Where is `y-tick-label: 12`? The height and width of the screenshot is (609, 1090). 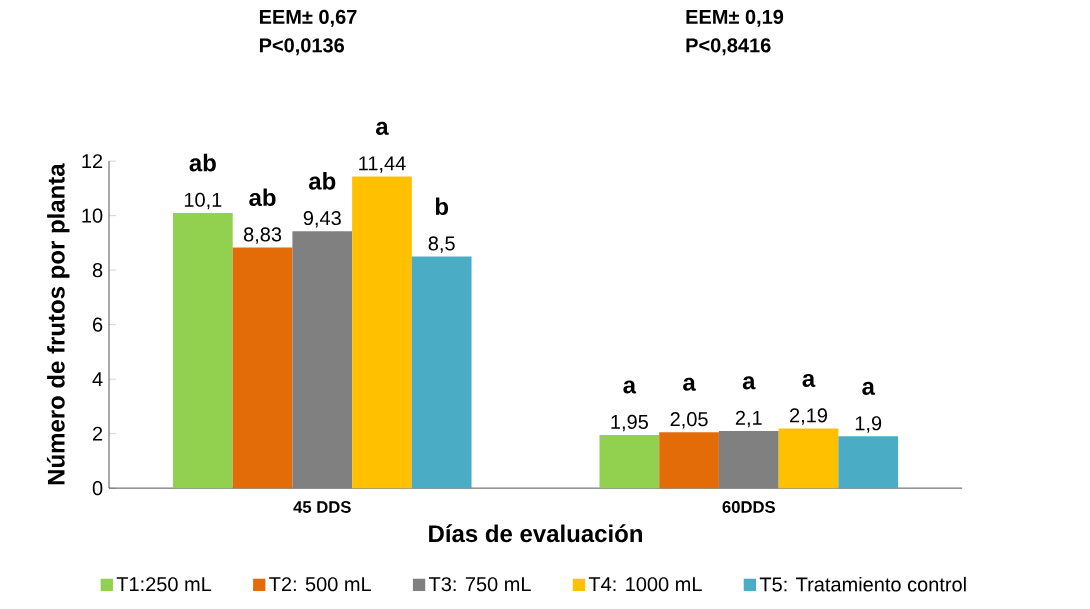
y-tick-label: 12 is located at coordinates (92, 161).